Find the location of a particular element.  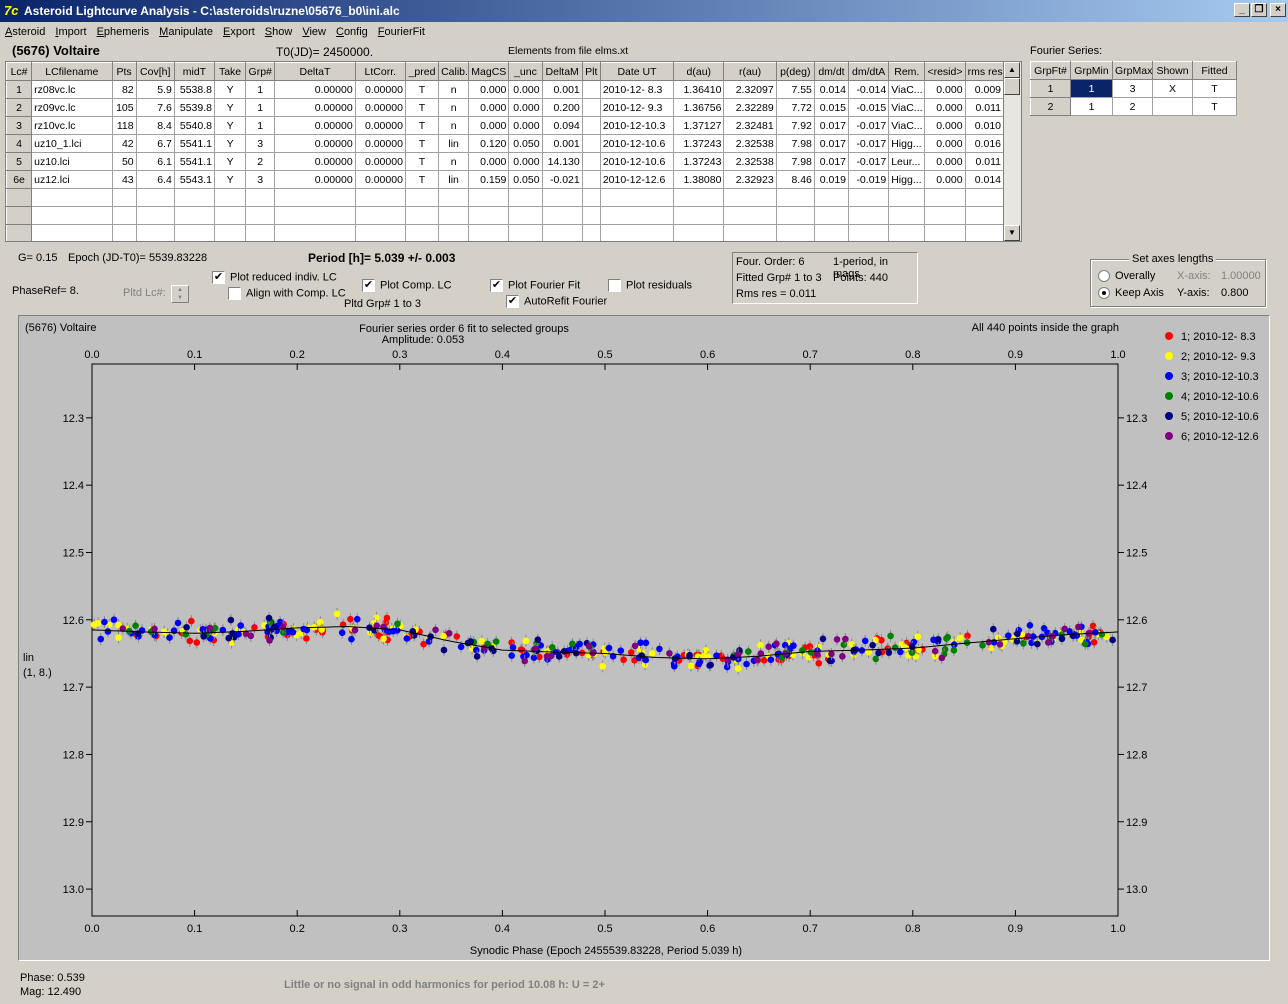

keep-axis-radio: Keep Axis is located at coordinates (1131, 293).